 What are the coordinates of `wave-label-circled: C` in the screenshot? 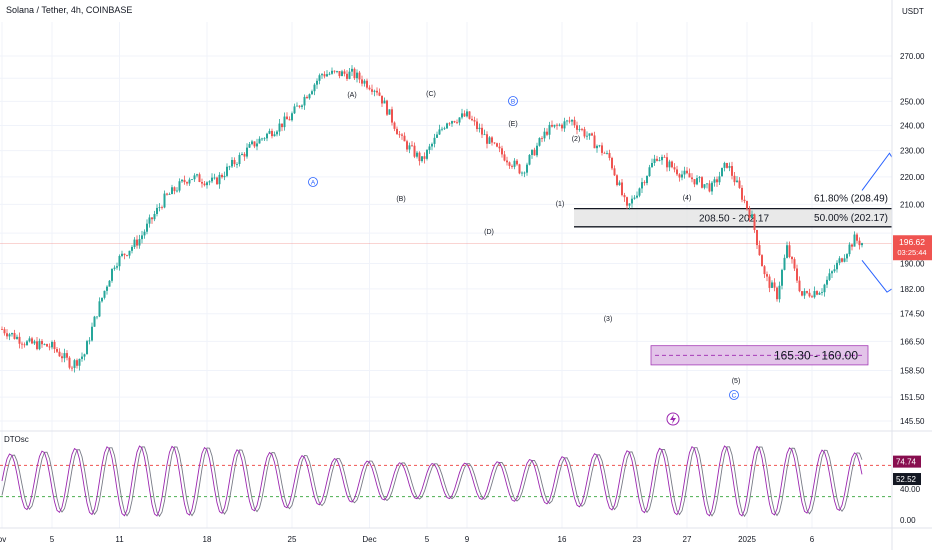 It's located at (734, 396).